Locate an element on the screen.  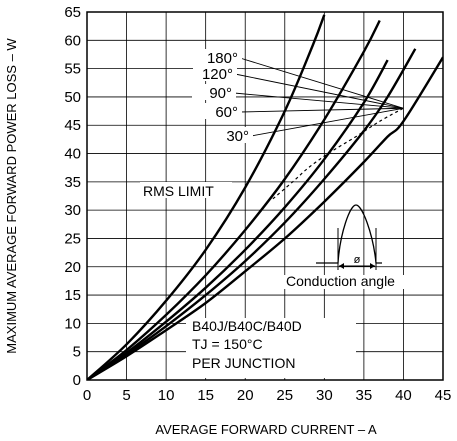
y-tick-label: 35 is located at coordinates (72, 182).